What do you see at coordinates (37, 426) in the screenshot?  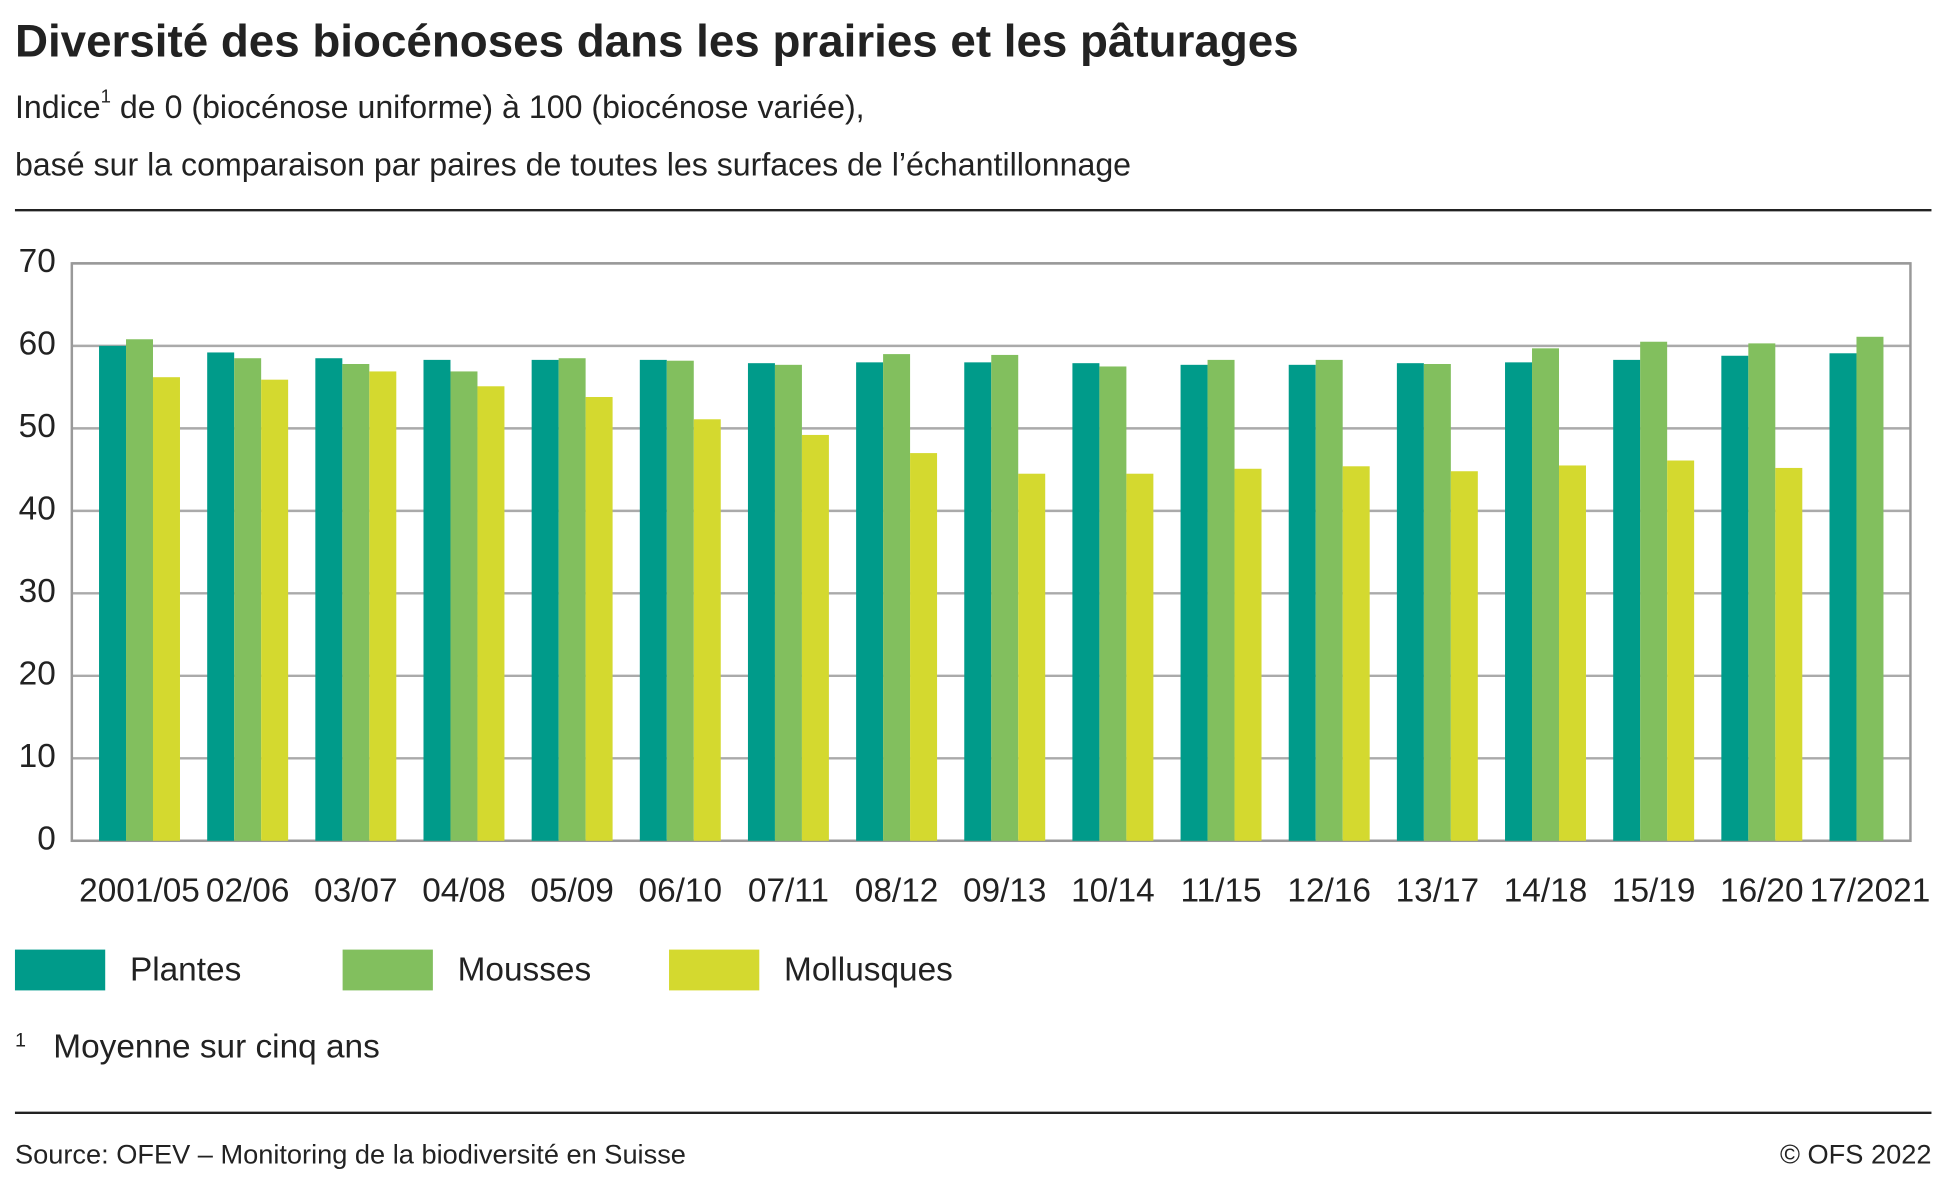 I see `y-tick-label: 50` at bounding box center [37, 426].